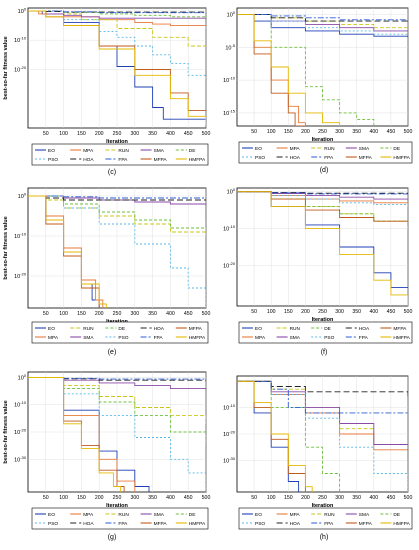 This screenshot has height=550, width=419. I want to click on series-line-de, so click(289, 436).